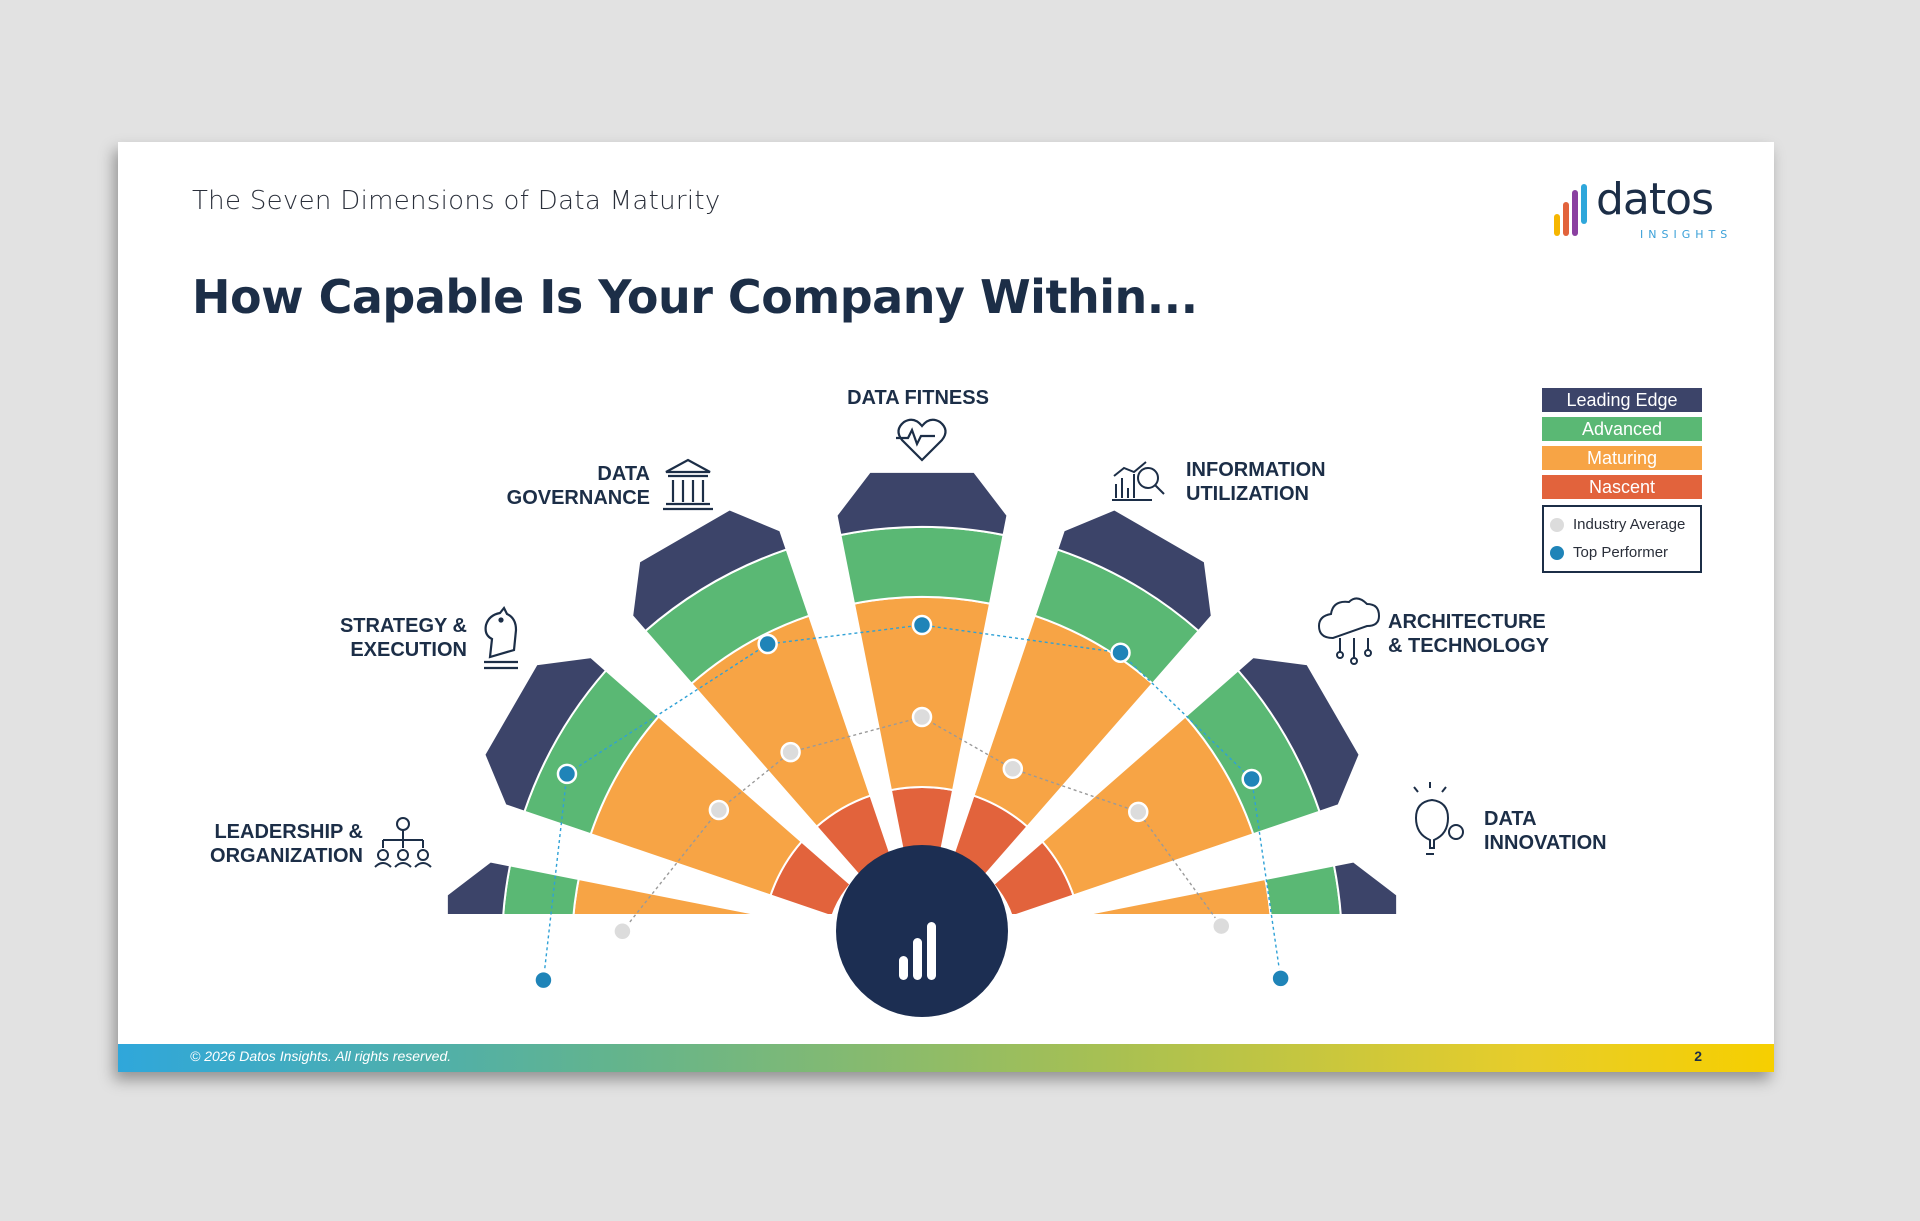  Describe the element at coordinates (456, 201) in the screenshot. I see `slide-subtitle: The Seven Dimensions of Data Maturity` at that location.